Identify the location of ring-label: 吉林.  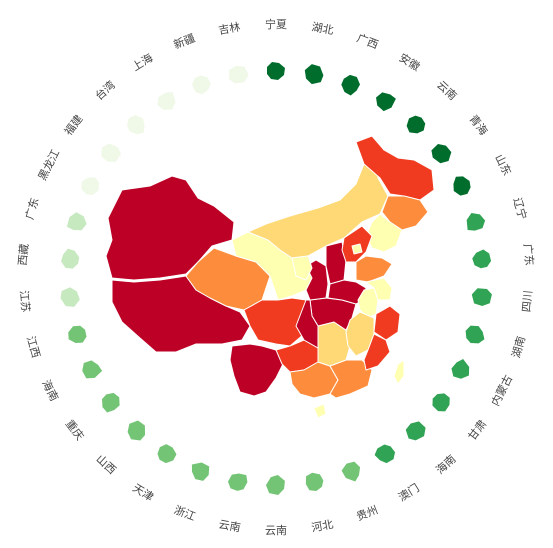
(229, 28).